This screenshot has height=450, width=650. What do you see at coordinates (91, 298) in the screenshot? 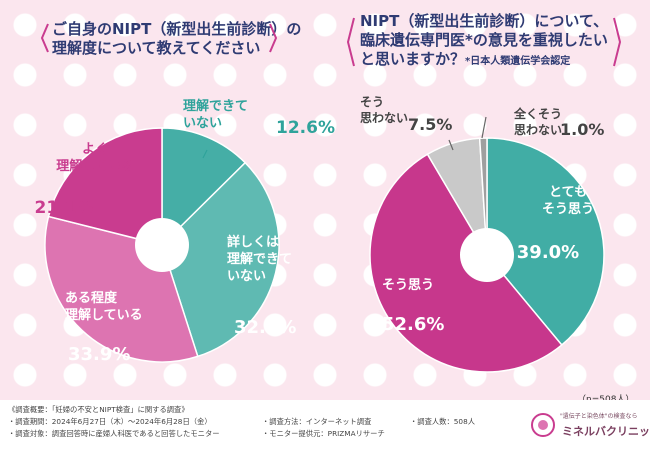
I see `slice-label: ある程度` at bounding box center [91, 298].